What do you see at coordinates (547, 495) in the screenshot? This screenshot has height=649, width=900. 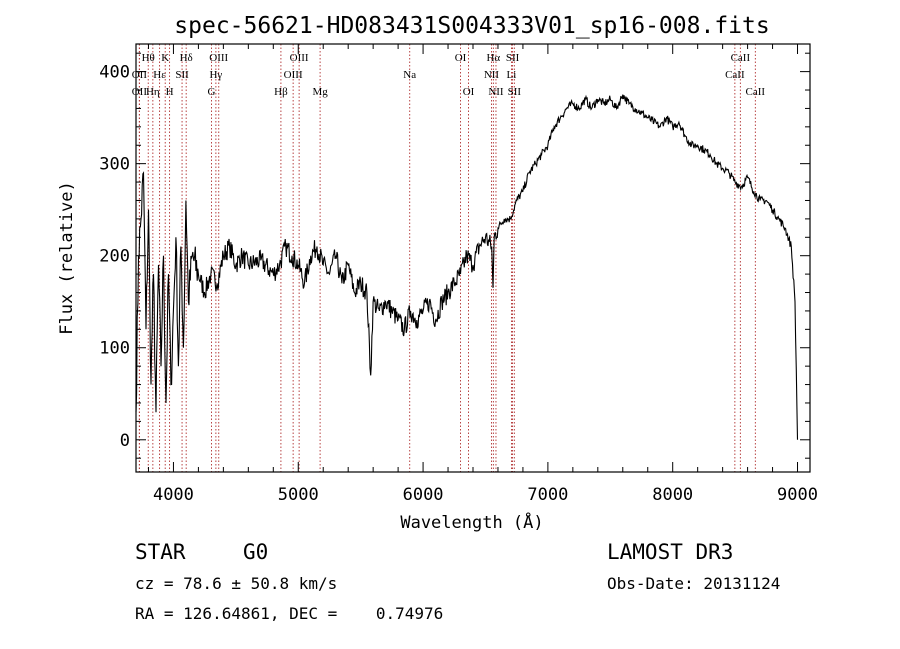 I see `x-tick-label: 7000` at bounding box center [547, 495].